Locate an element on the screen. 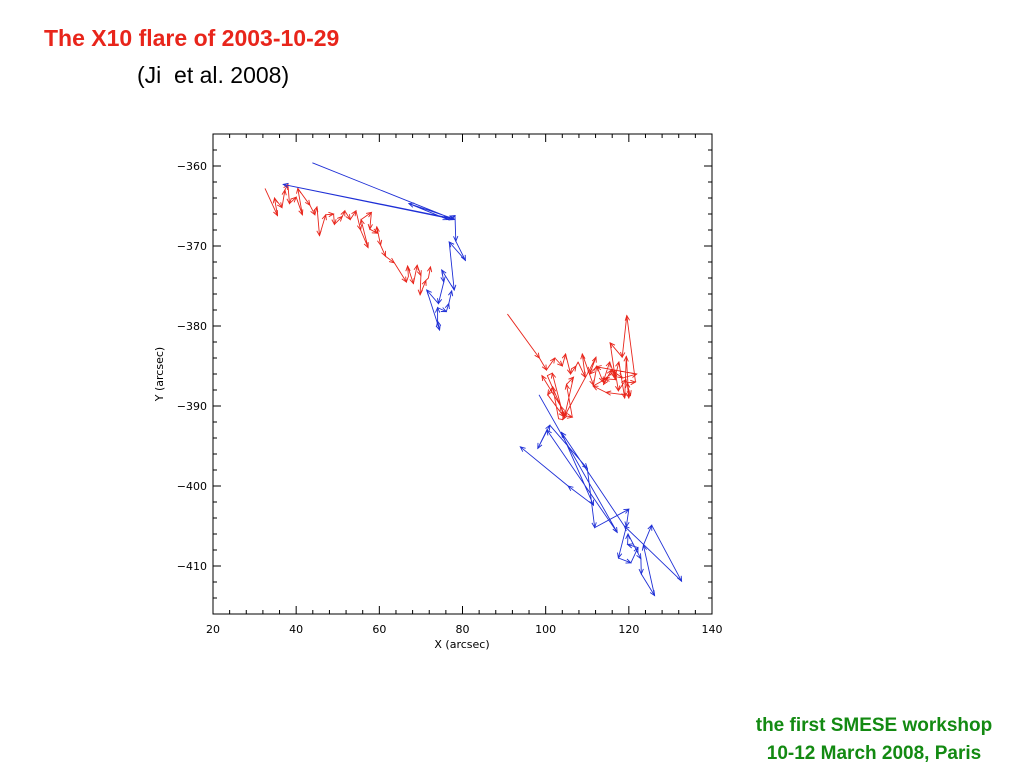 The width and height of the screenshot is (1024, 768). y-tick-label: −390 is located at coordinates (192, 406).